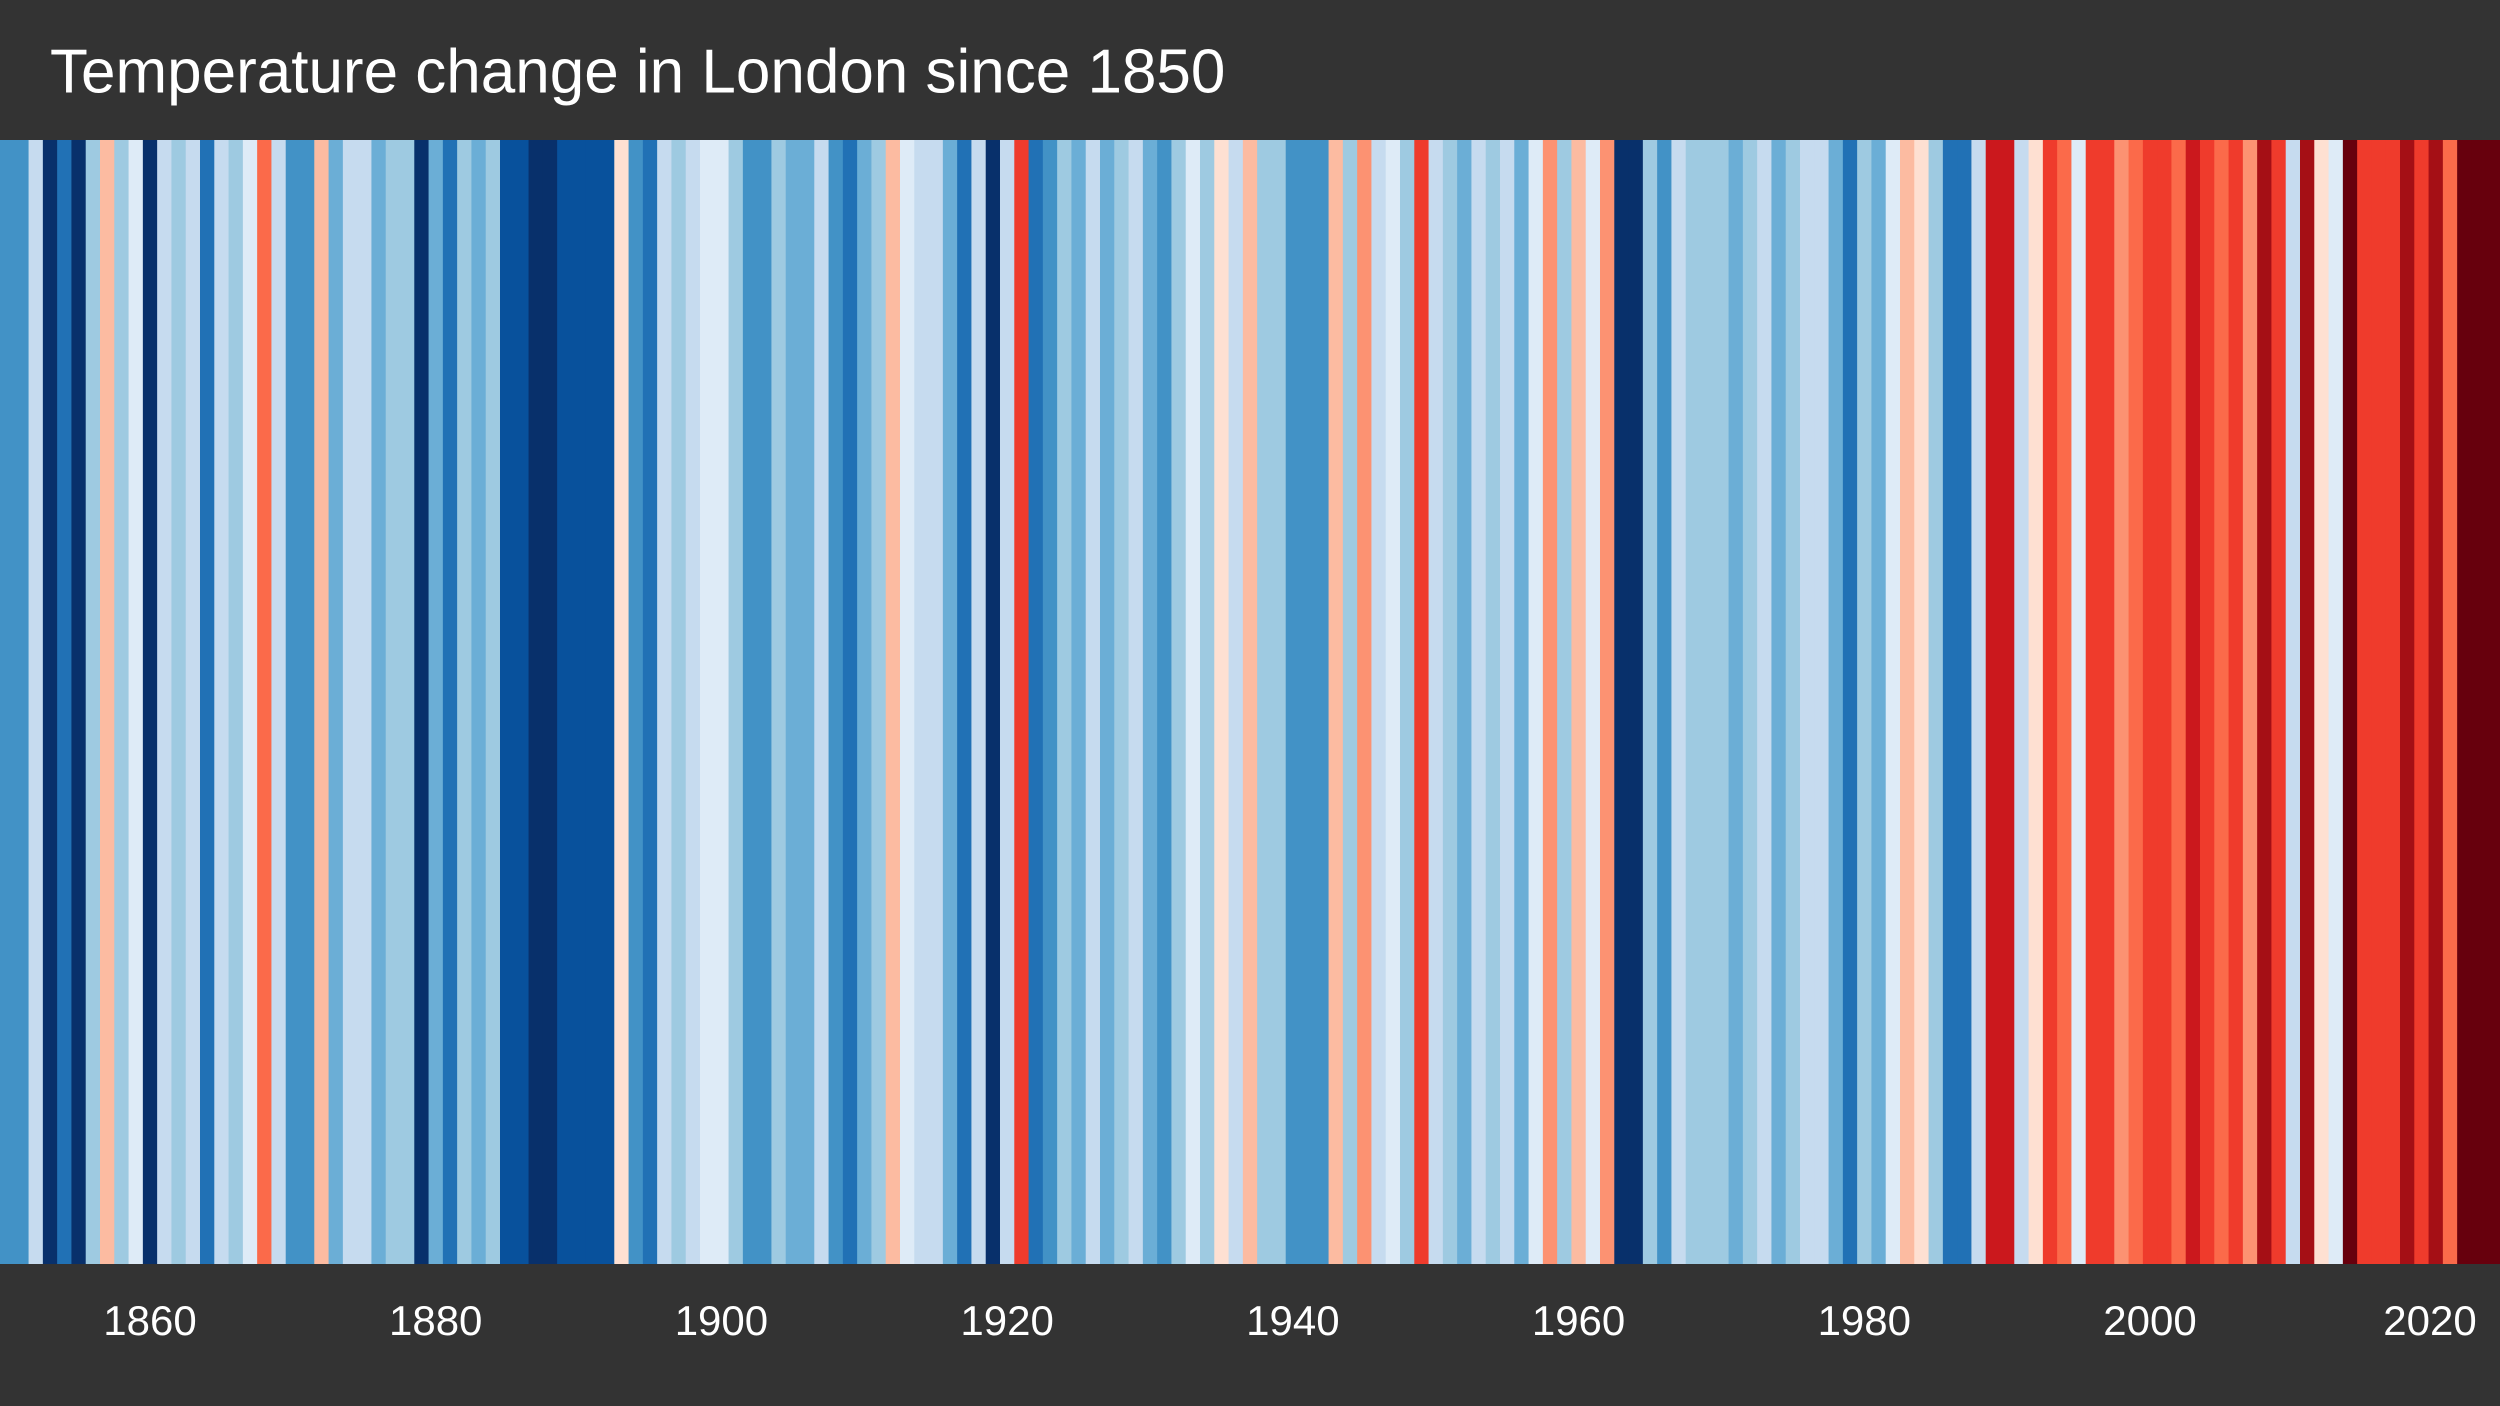 The height and width of the screenshot is (1406, 2500). I want to click on x-tick-label: 1920, so click(1006, 1320).